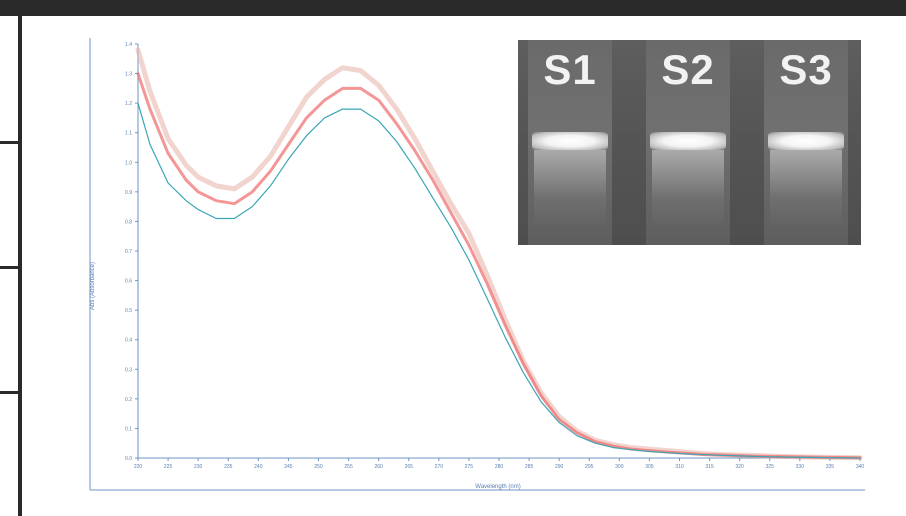  Describe the element at coordinates (589, 467) in the screenshot. I see `x-tick-label: 295` at that location.